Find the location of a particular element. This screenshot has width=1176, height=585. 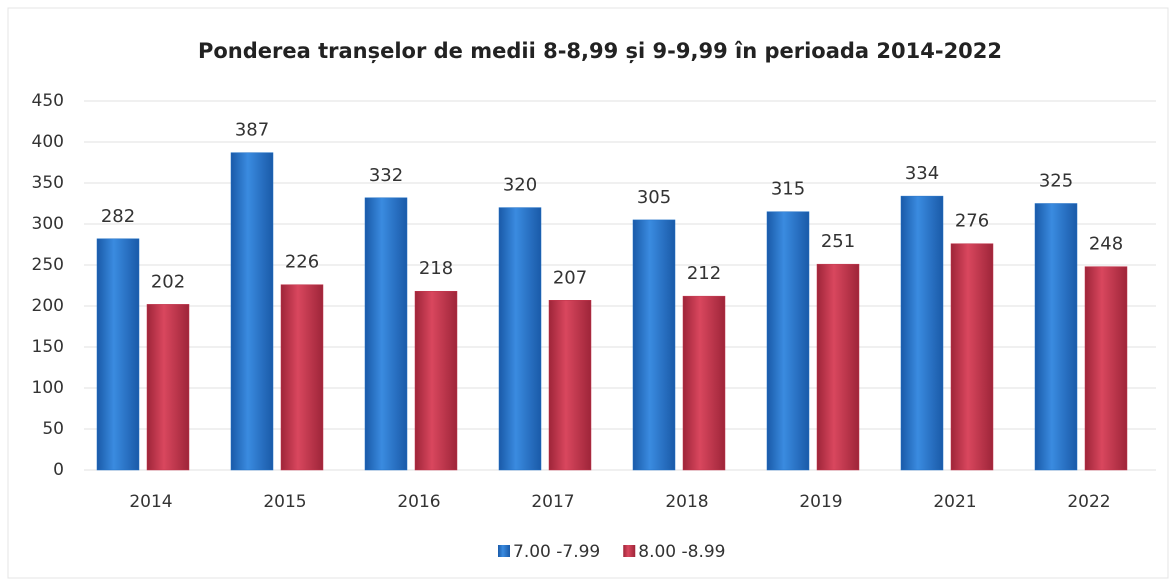

y-tick-label: 0 is located at coordinates (58, 470).